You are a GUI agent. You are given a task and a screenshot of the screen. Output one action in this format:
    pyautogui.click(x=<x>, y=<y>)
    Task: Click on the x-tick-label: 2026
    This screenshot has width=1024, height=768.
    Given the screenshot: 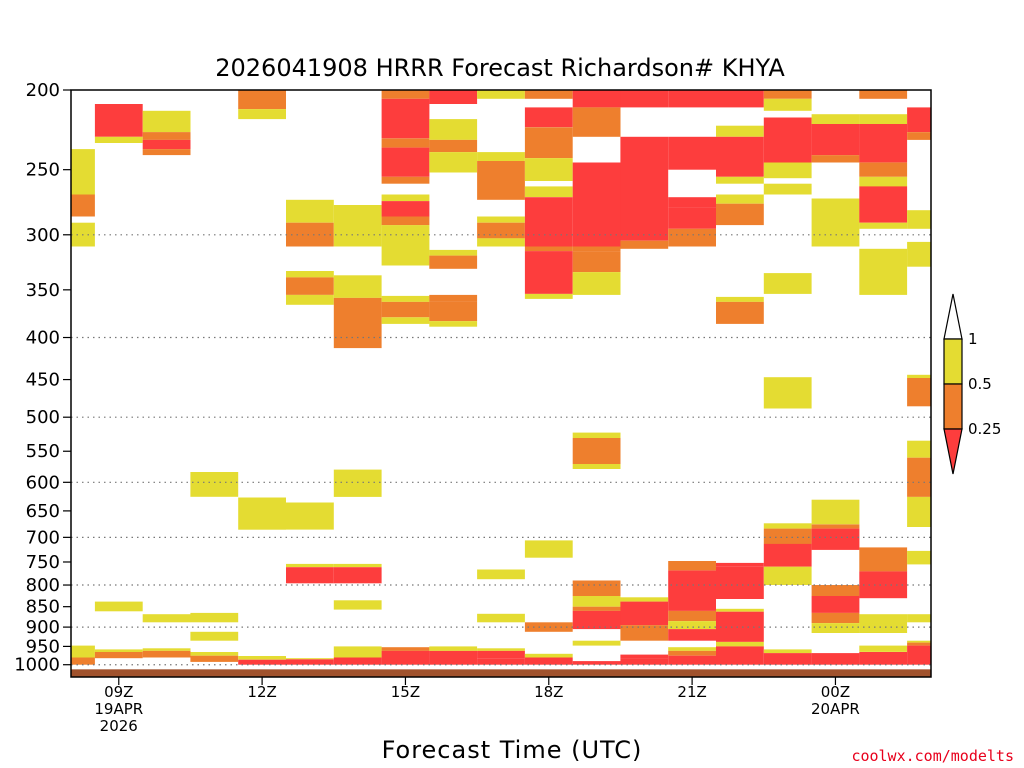 What is the action you would take?
    pyautogui.click(x=119, y=726)
    